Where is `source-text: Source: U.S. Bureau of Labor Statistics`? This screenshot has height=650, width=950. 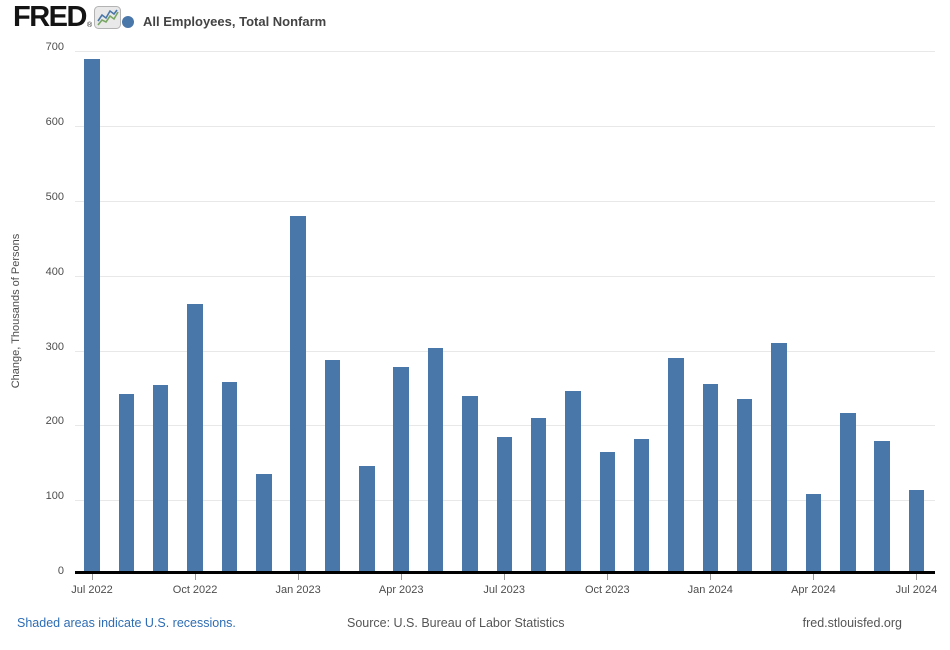
source-text: Source: U.S. Bureau of Labor Statistics is located at coordinates (456, 623).